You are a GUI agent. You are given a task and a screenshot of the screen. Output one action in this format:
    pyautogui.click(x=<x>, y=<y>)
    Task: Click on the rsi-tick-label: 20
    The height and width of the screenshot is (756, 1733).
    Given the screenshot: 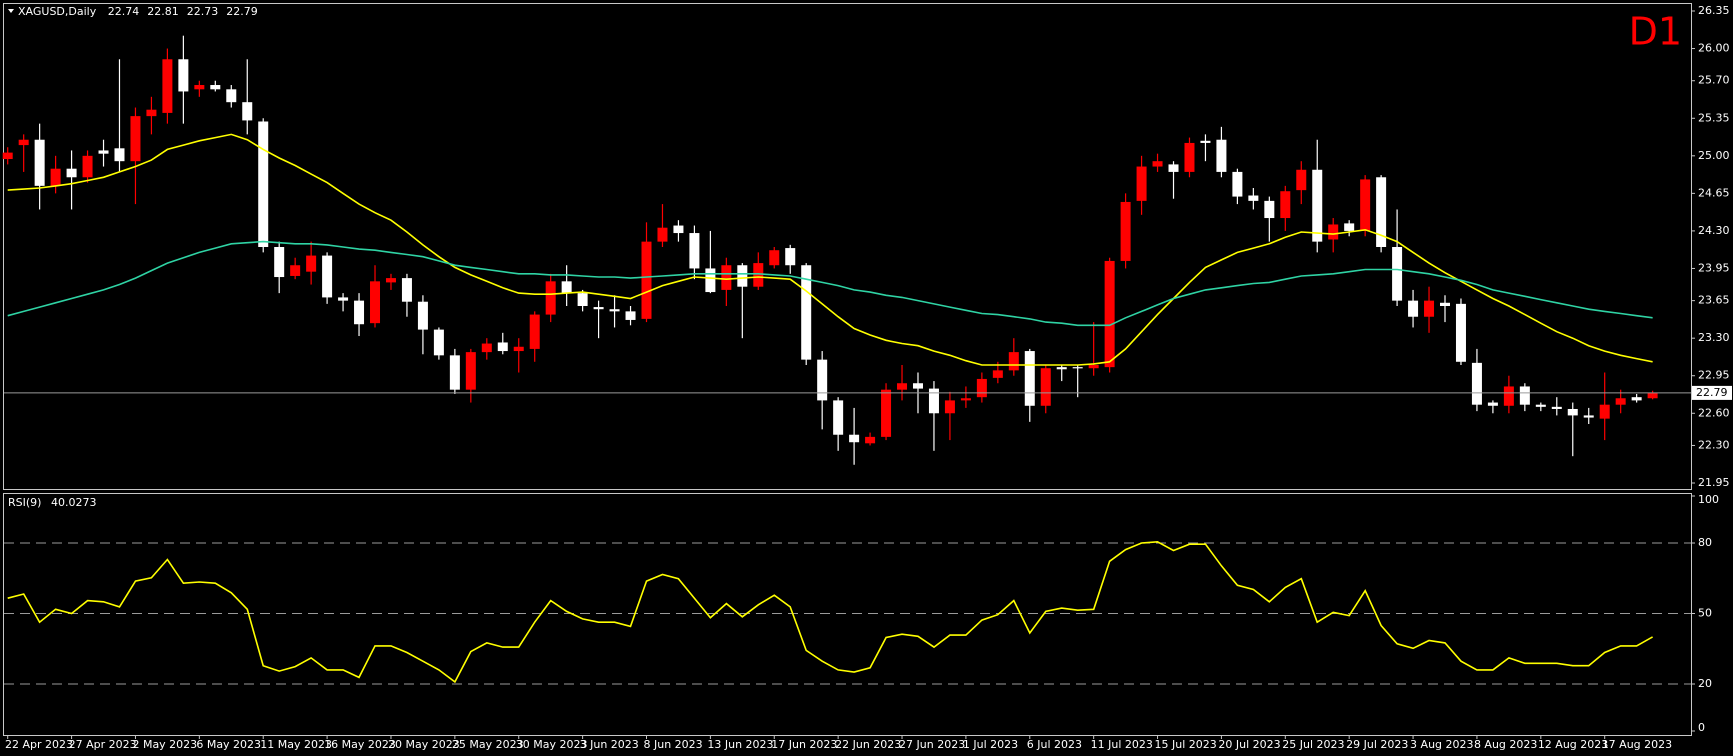 What is the action you would take?
    pyautogui.click(x=1705, y=683)
    